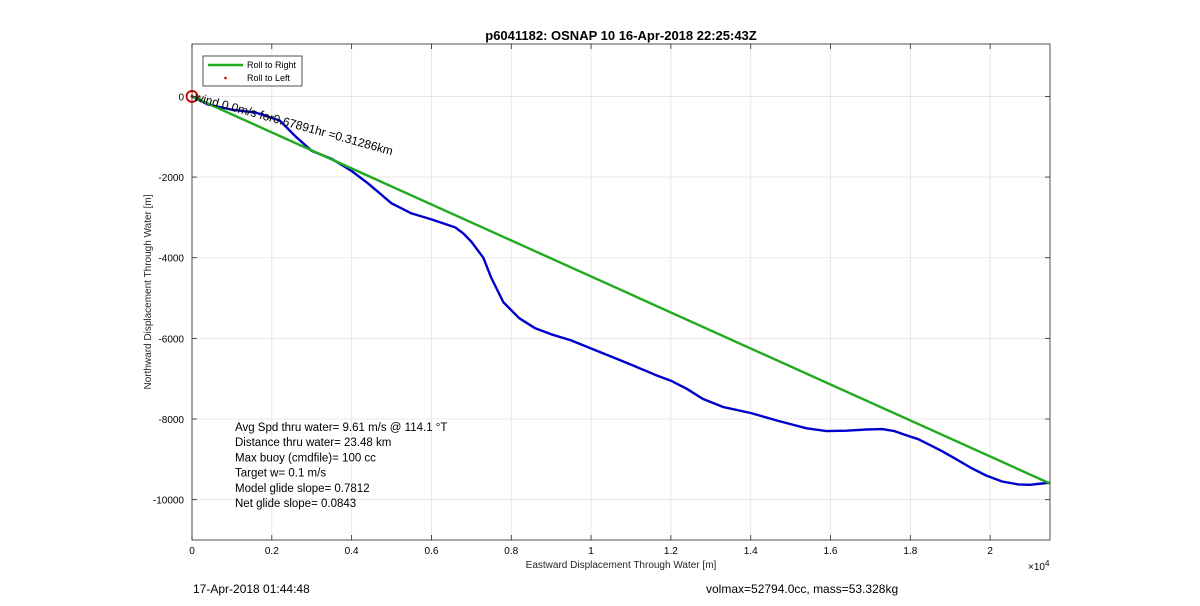 Image resolution: width=1200 pixels, height=606 pixels. What do you see at coordinates (269, 78) in the screenshot?
I see `legend-label: Roll to Left` at bounding box center [269, 78].